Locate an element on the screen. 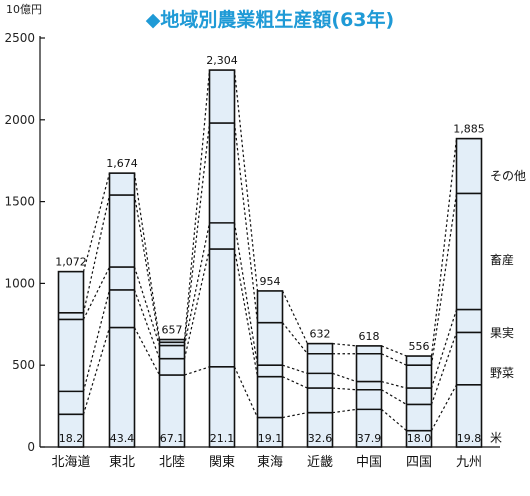  y-tick-label: 1500 is located at coordinates (19, 202).